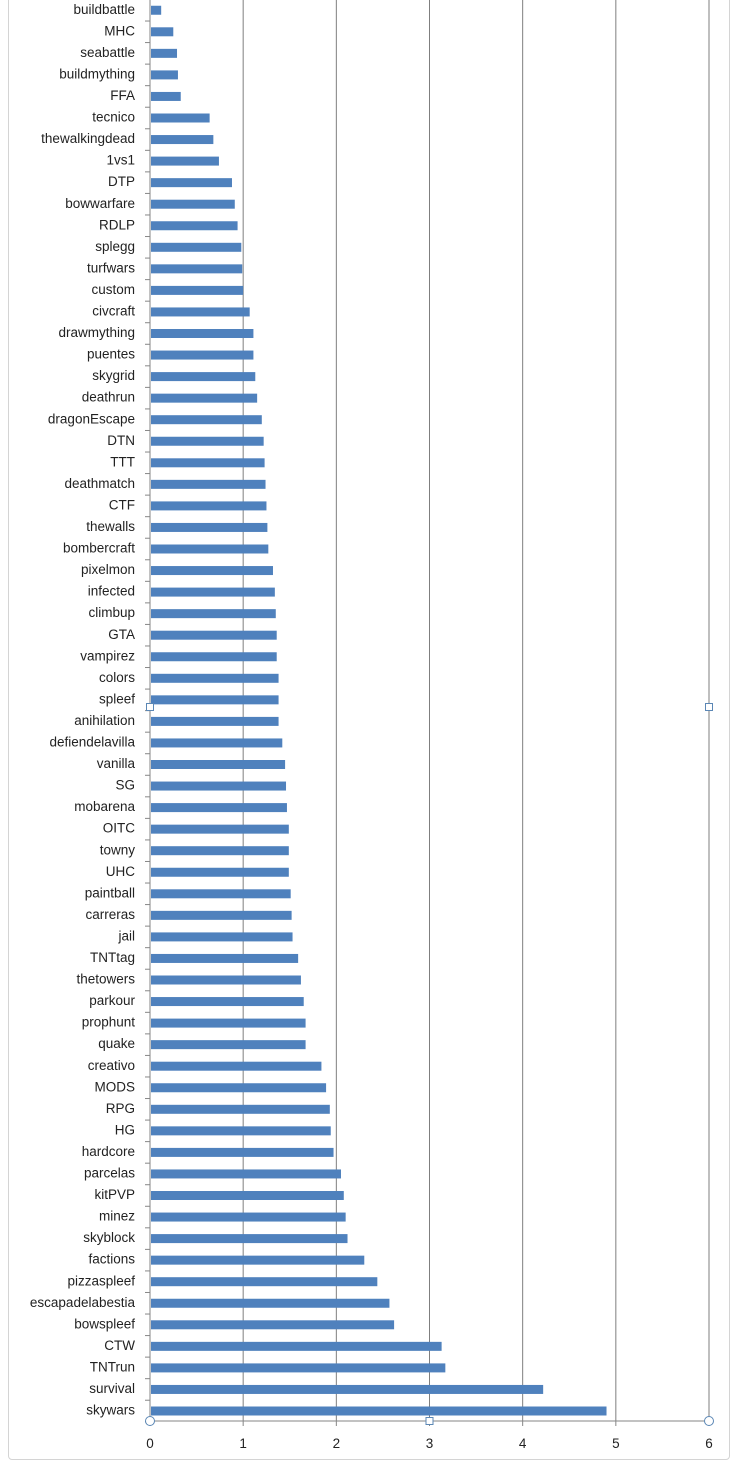  I want to click on category-label: deathmatch, so click(99, 483).